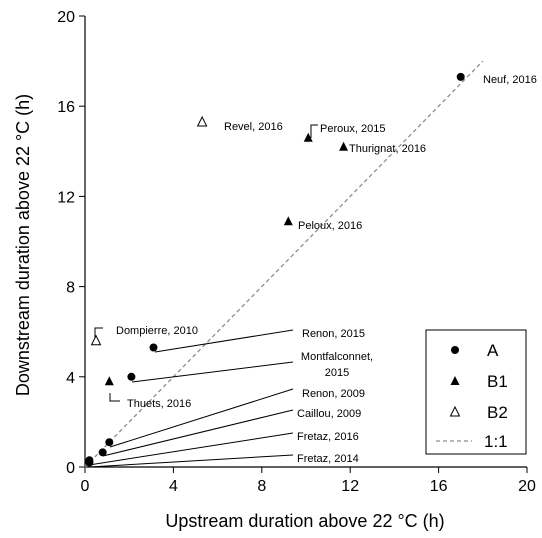  What do you see at coordinates (350, 486) in the screenshot?
I see `x-tick-label: 12` at bounding box center [350, 486].